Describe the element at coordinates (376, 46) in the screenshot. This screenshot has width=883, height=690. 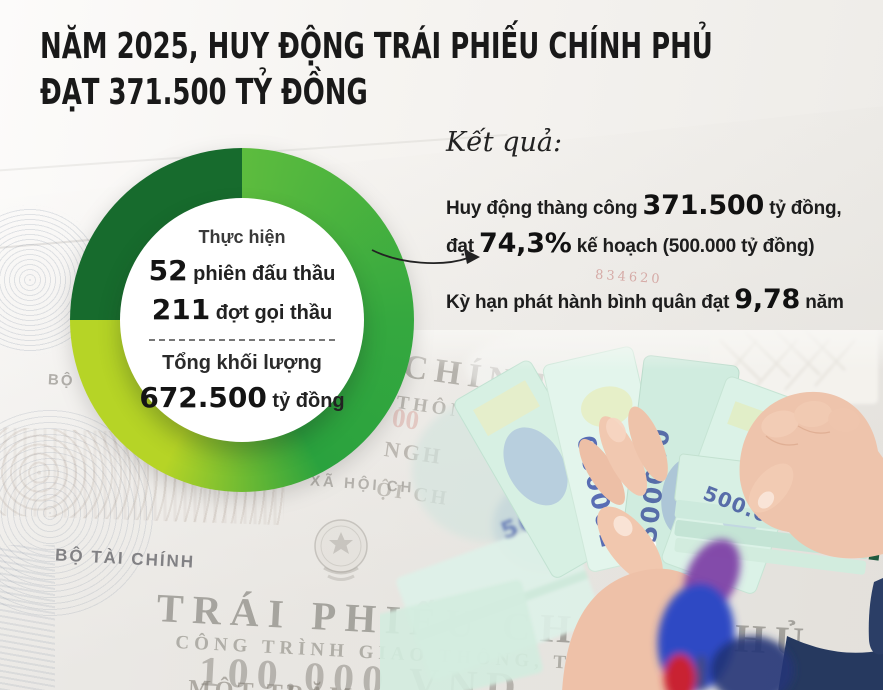
I see `title-line-1: NĂM 2025, HUY ĐỘNG TRÁI PHIẾU CHÍNH PHỦ` at that location.